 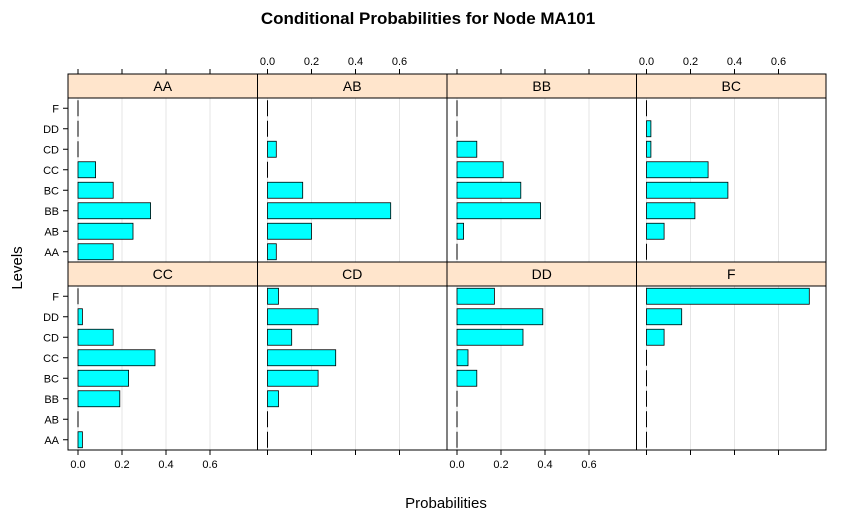 I want to click on chart-title: Conditional Probabilities for Node MA101, so click(x=428, y=18).